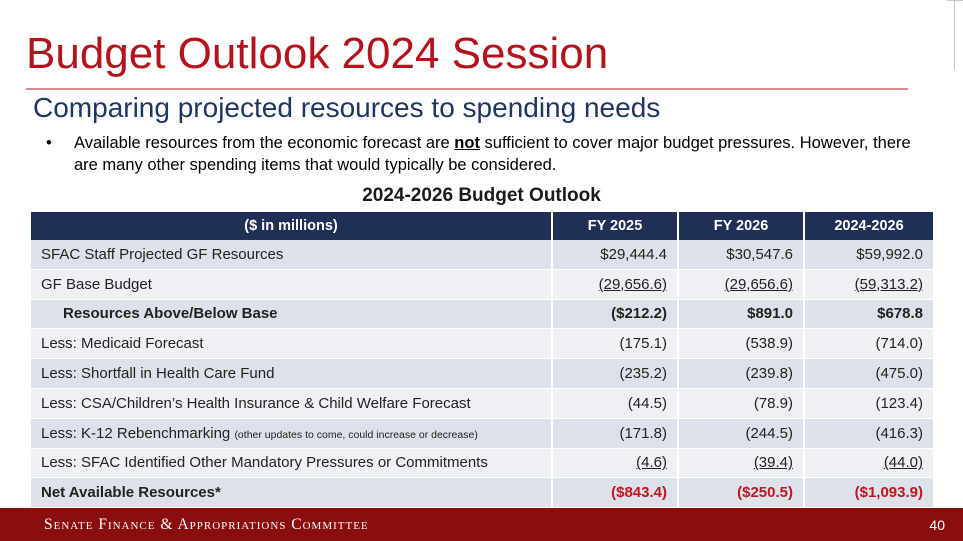 The image size is (963, 541). I want to click on cell-value: (4.6), so click(651, 463).